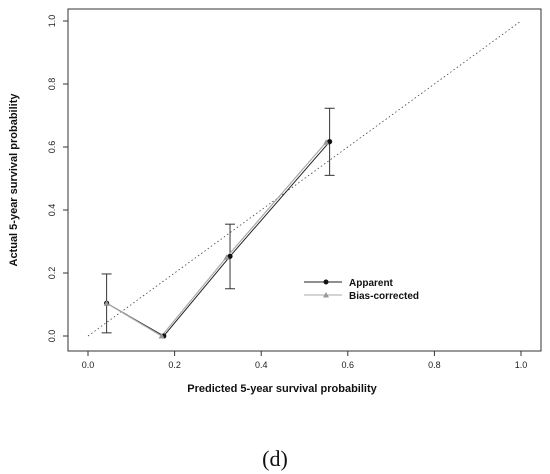 Image resolution: width=550 pixels, height=474 pixels. What do you see at coordinates (434, 365) in the screenshot?
I see `x-tick-label: 0.8` at bounding box center [434, 365].